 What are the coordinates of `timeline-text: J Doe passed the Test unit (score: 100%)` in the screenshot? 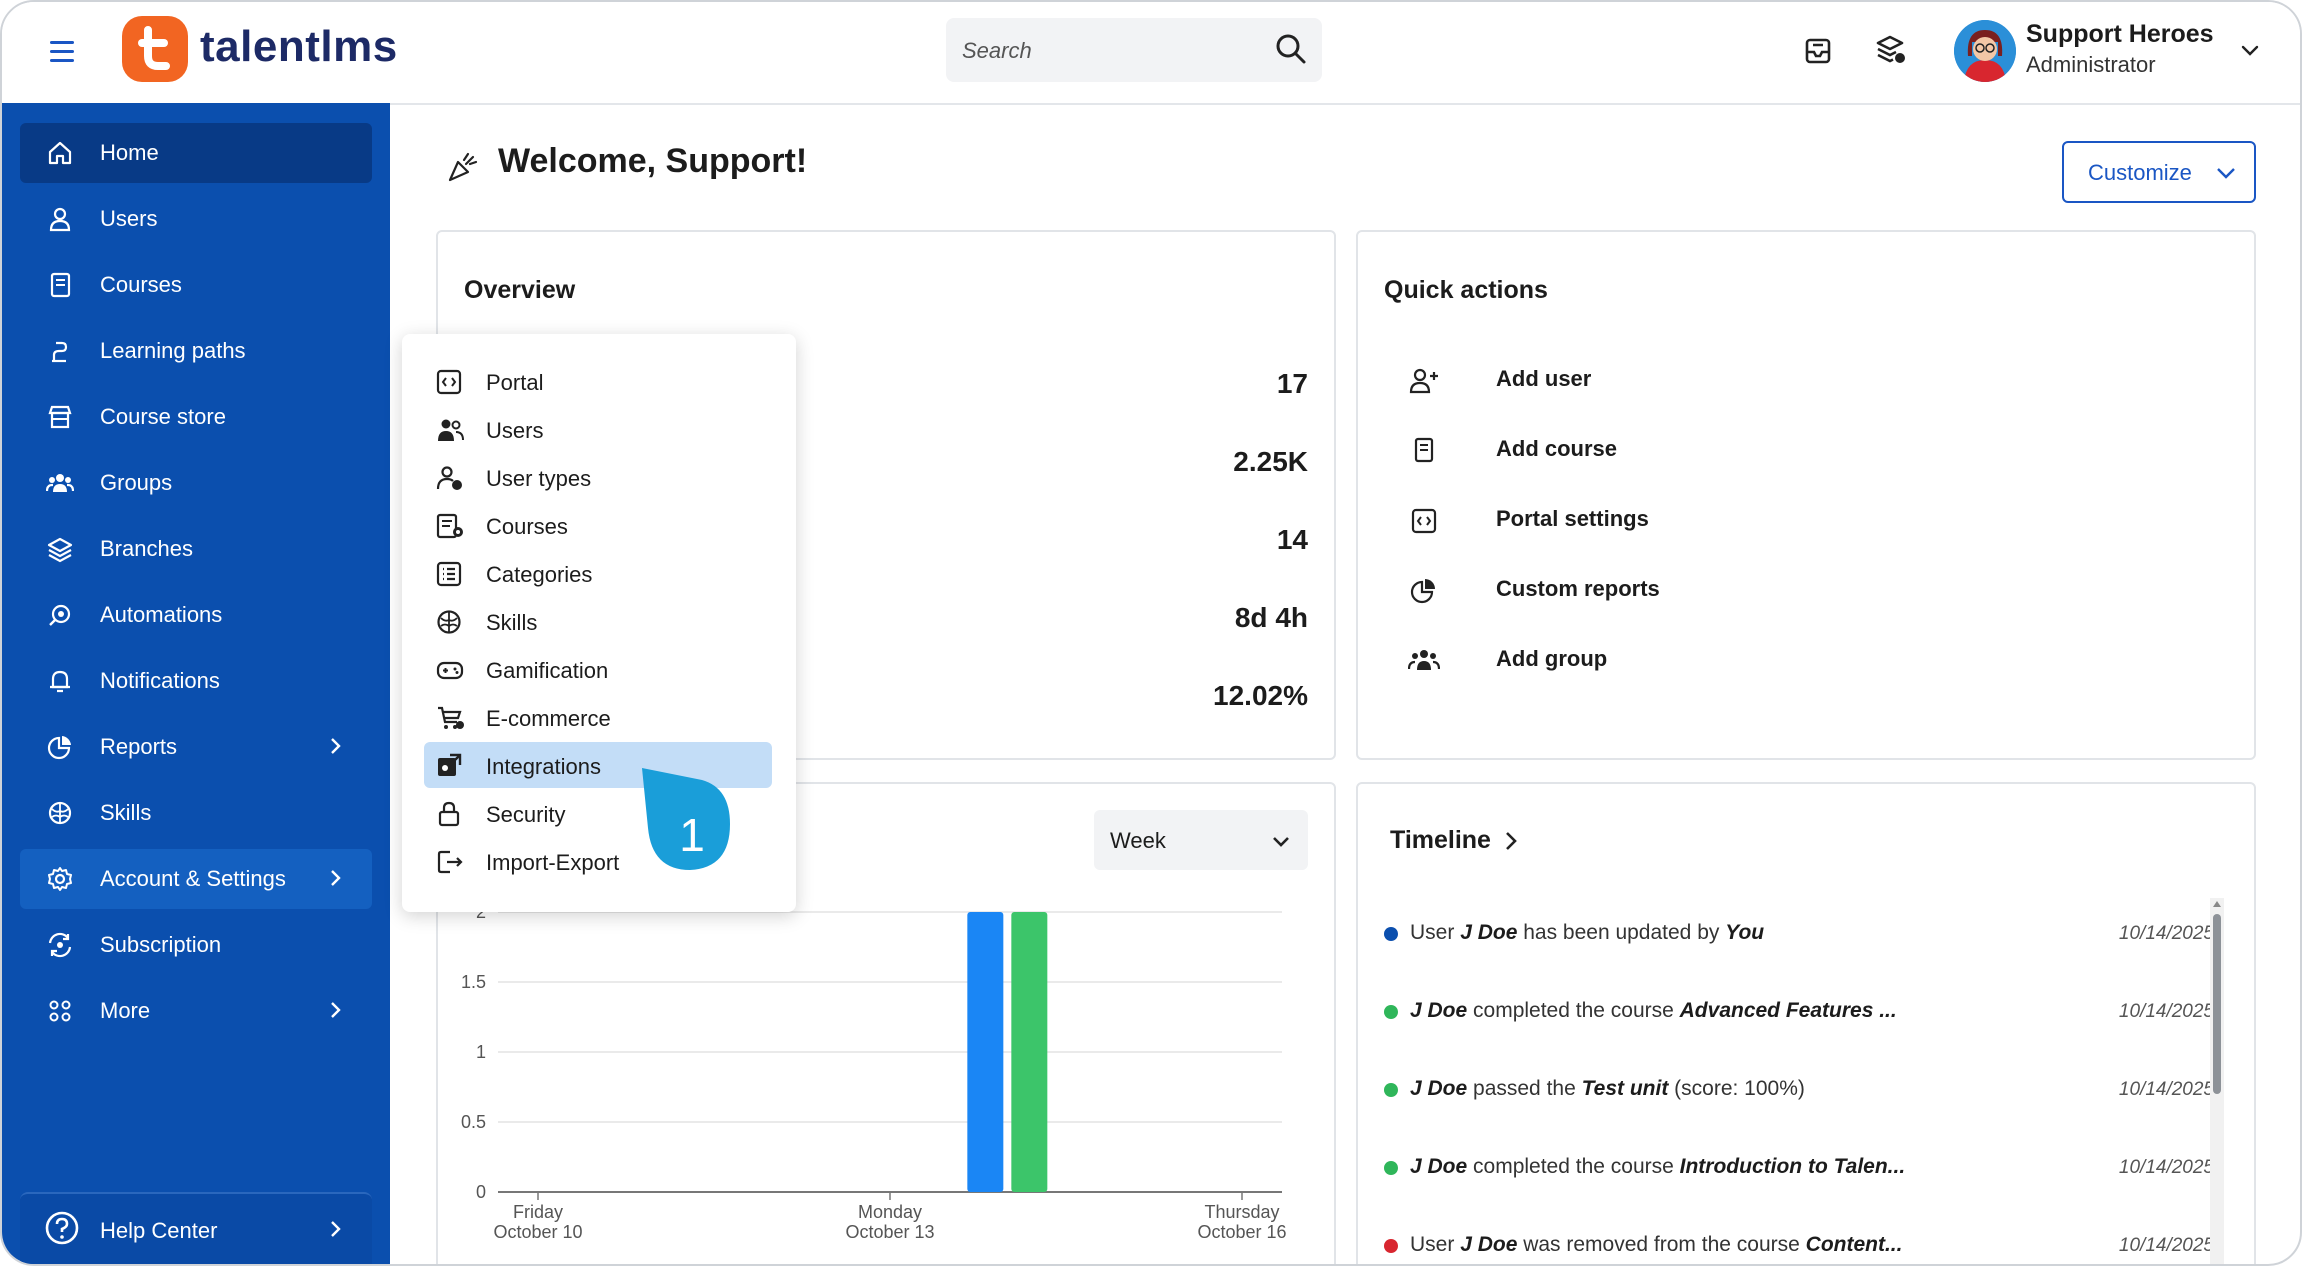 It's located at (1680, 1089).